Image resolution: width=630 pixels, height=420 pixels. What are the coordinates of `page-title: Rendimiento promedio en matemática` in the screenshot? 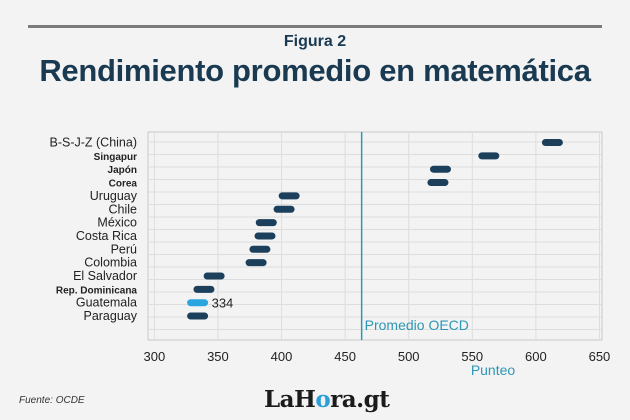 It's located at (315, 70).